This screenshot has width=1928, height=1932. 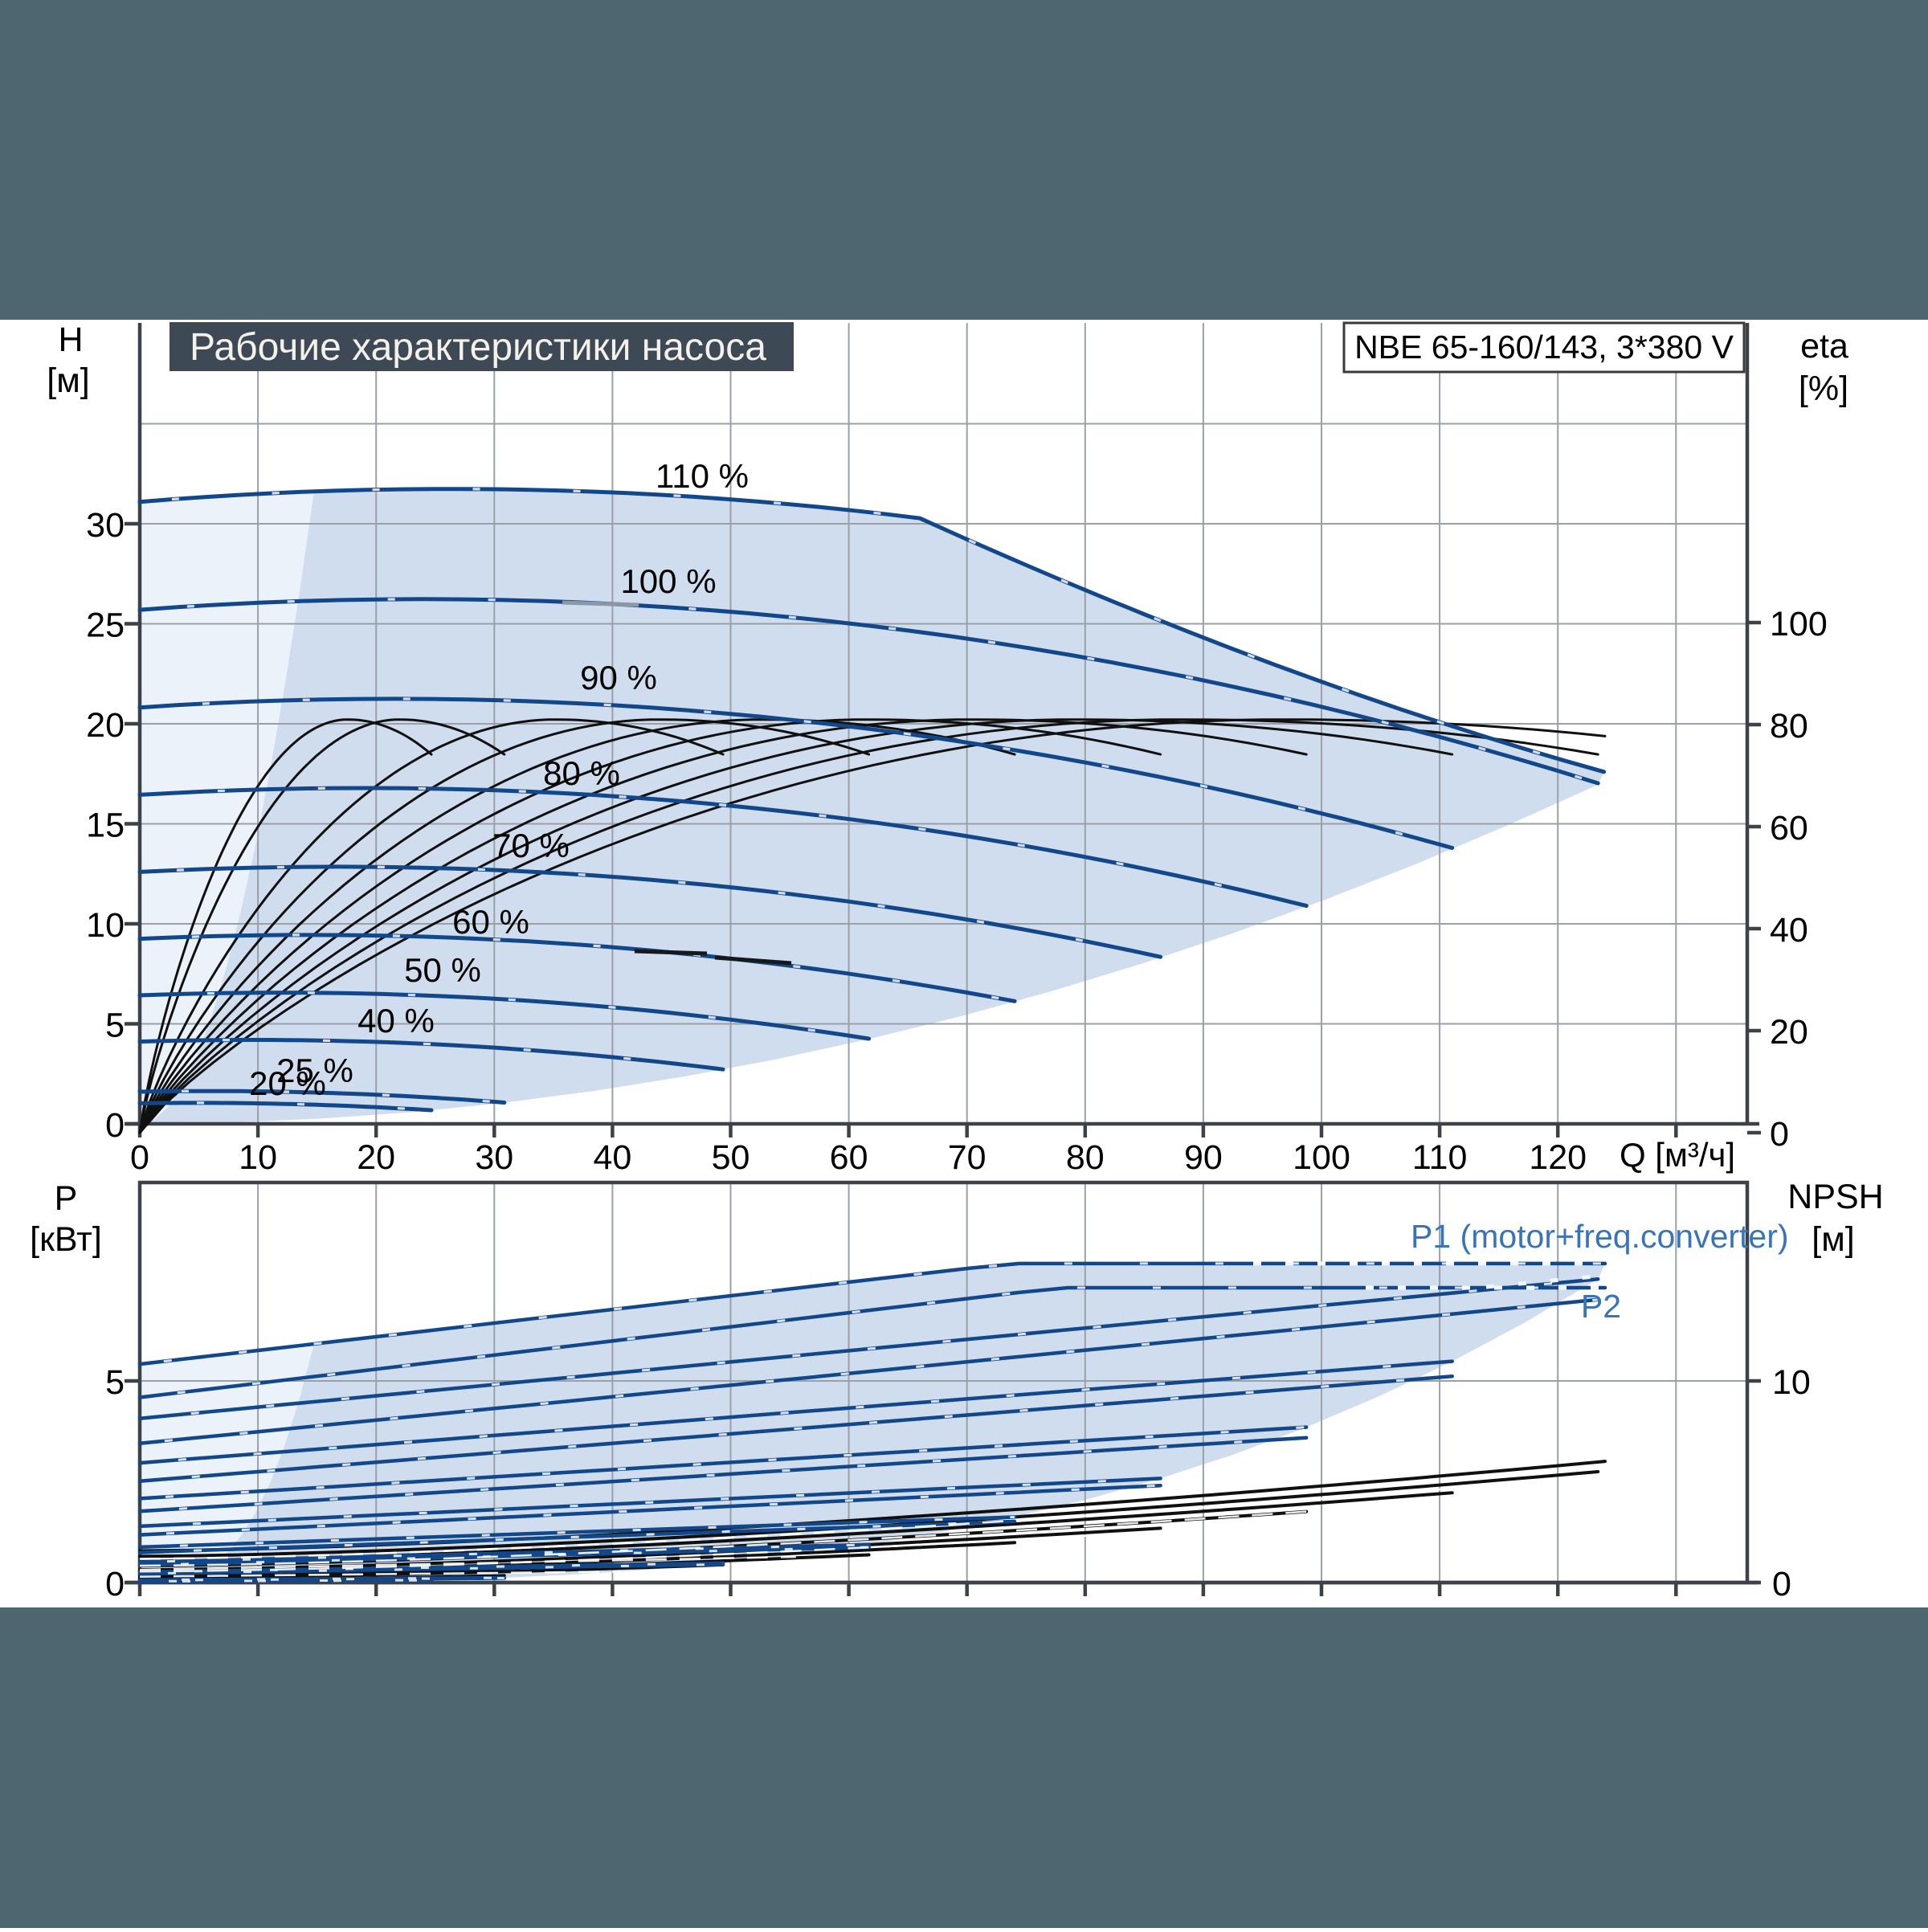 What do you see at coordinates (478, 347) in the screenshot?
I see `svg-text: Рабочие характеристики насоса` at bounding box center [478, 347].